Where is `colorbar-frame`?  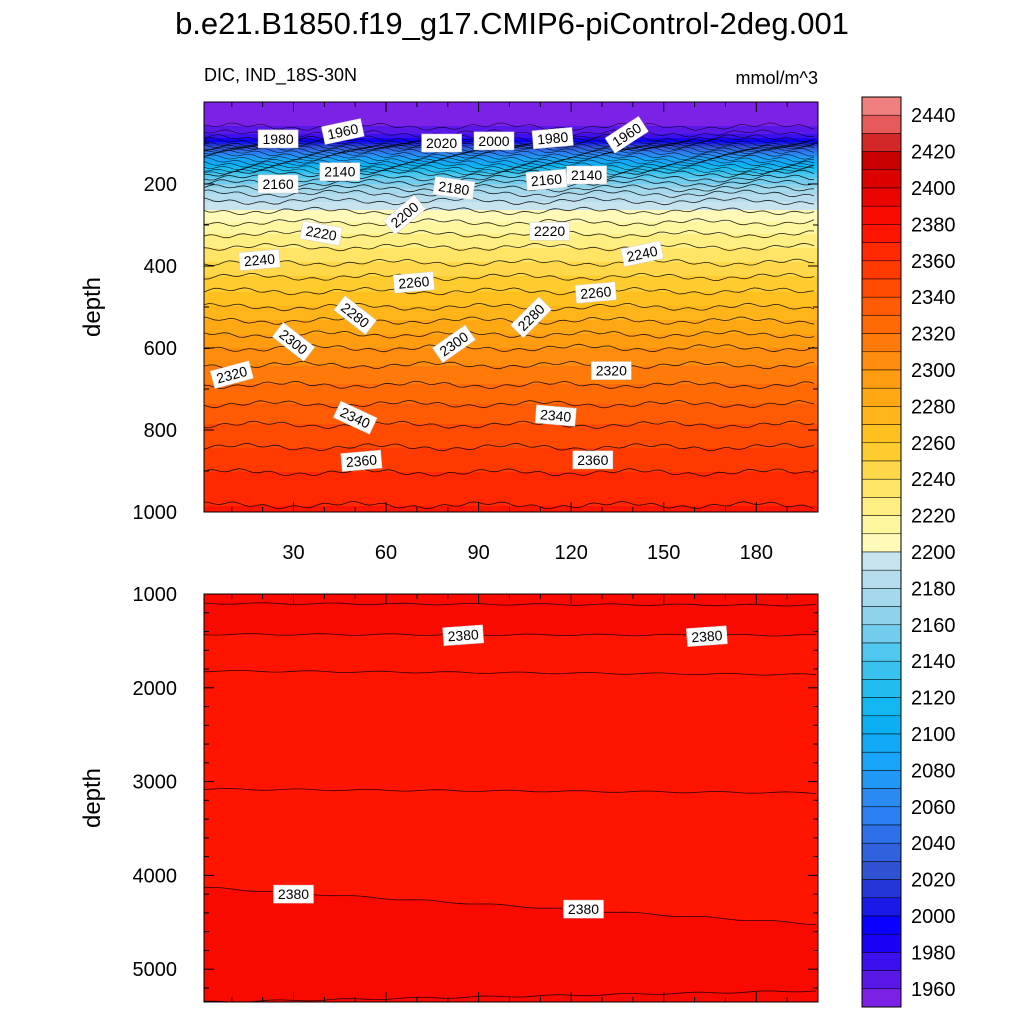
colorbar-frame is located at coordinates (881, 552).